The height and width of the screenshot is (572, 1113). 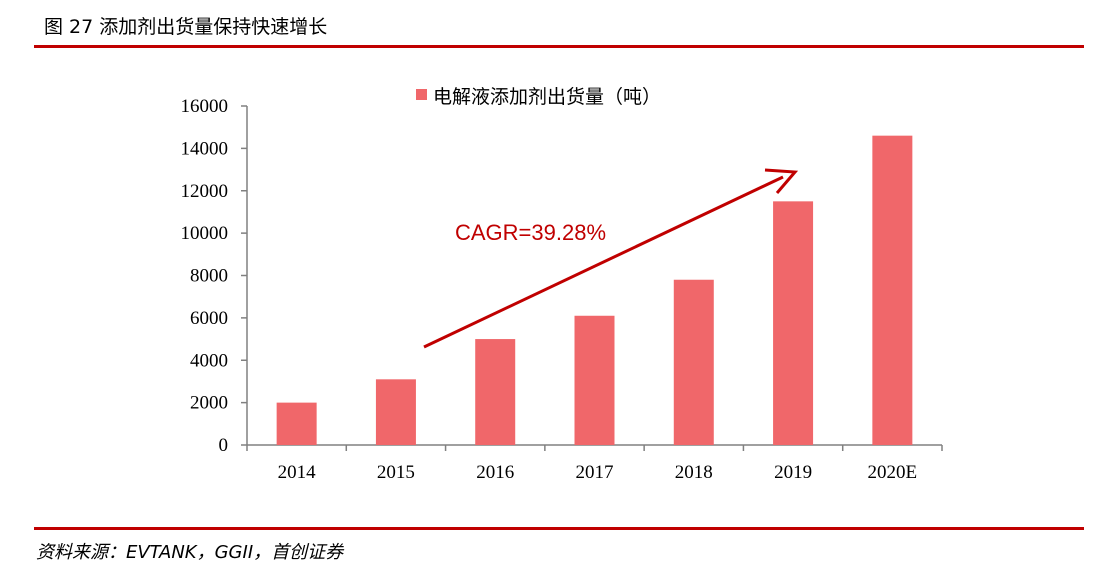 What do you see at coordinates (603, 262) in the screenshot?
I see `trend-arrow-line` at bounding box center [603, 262].